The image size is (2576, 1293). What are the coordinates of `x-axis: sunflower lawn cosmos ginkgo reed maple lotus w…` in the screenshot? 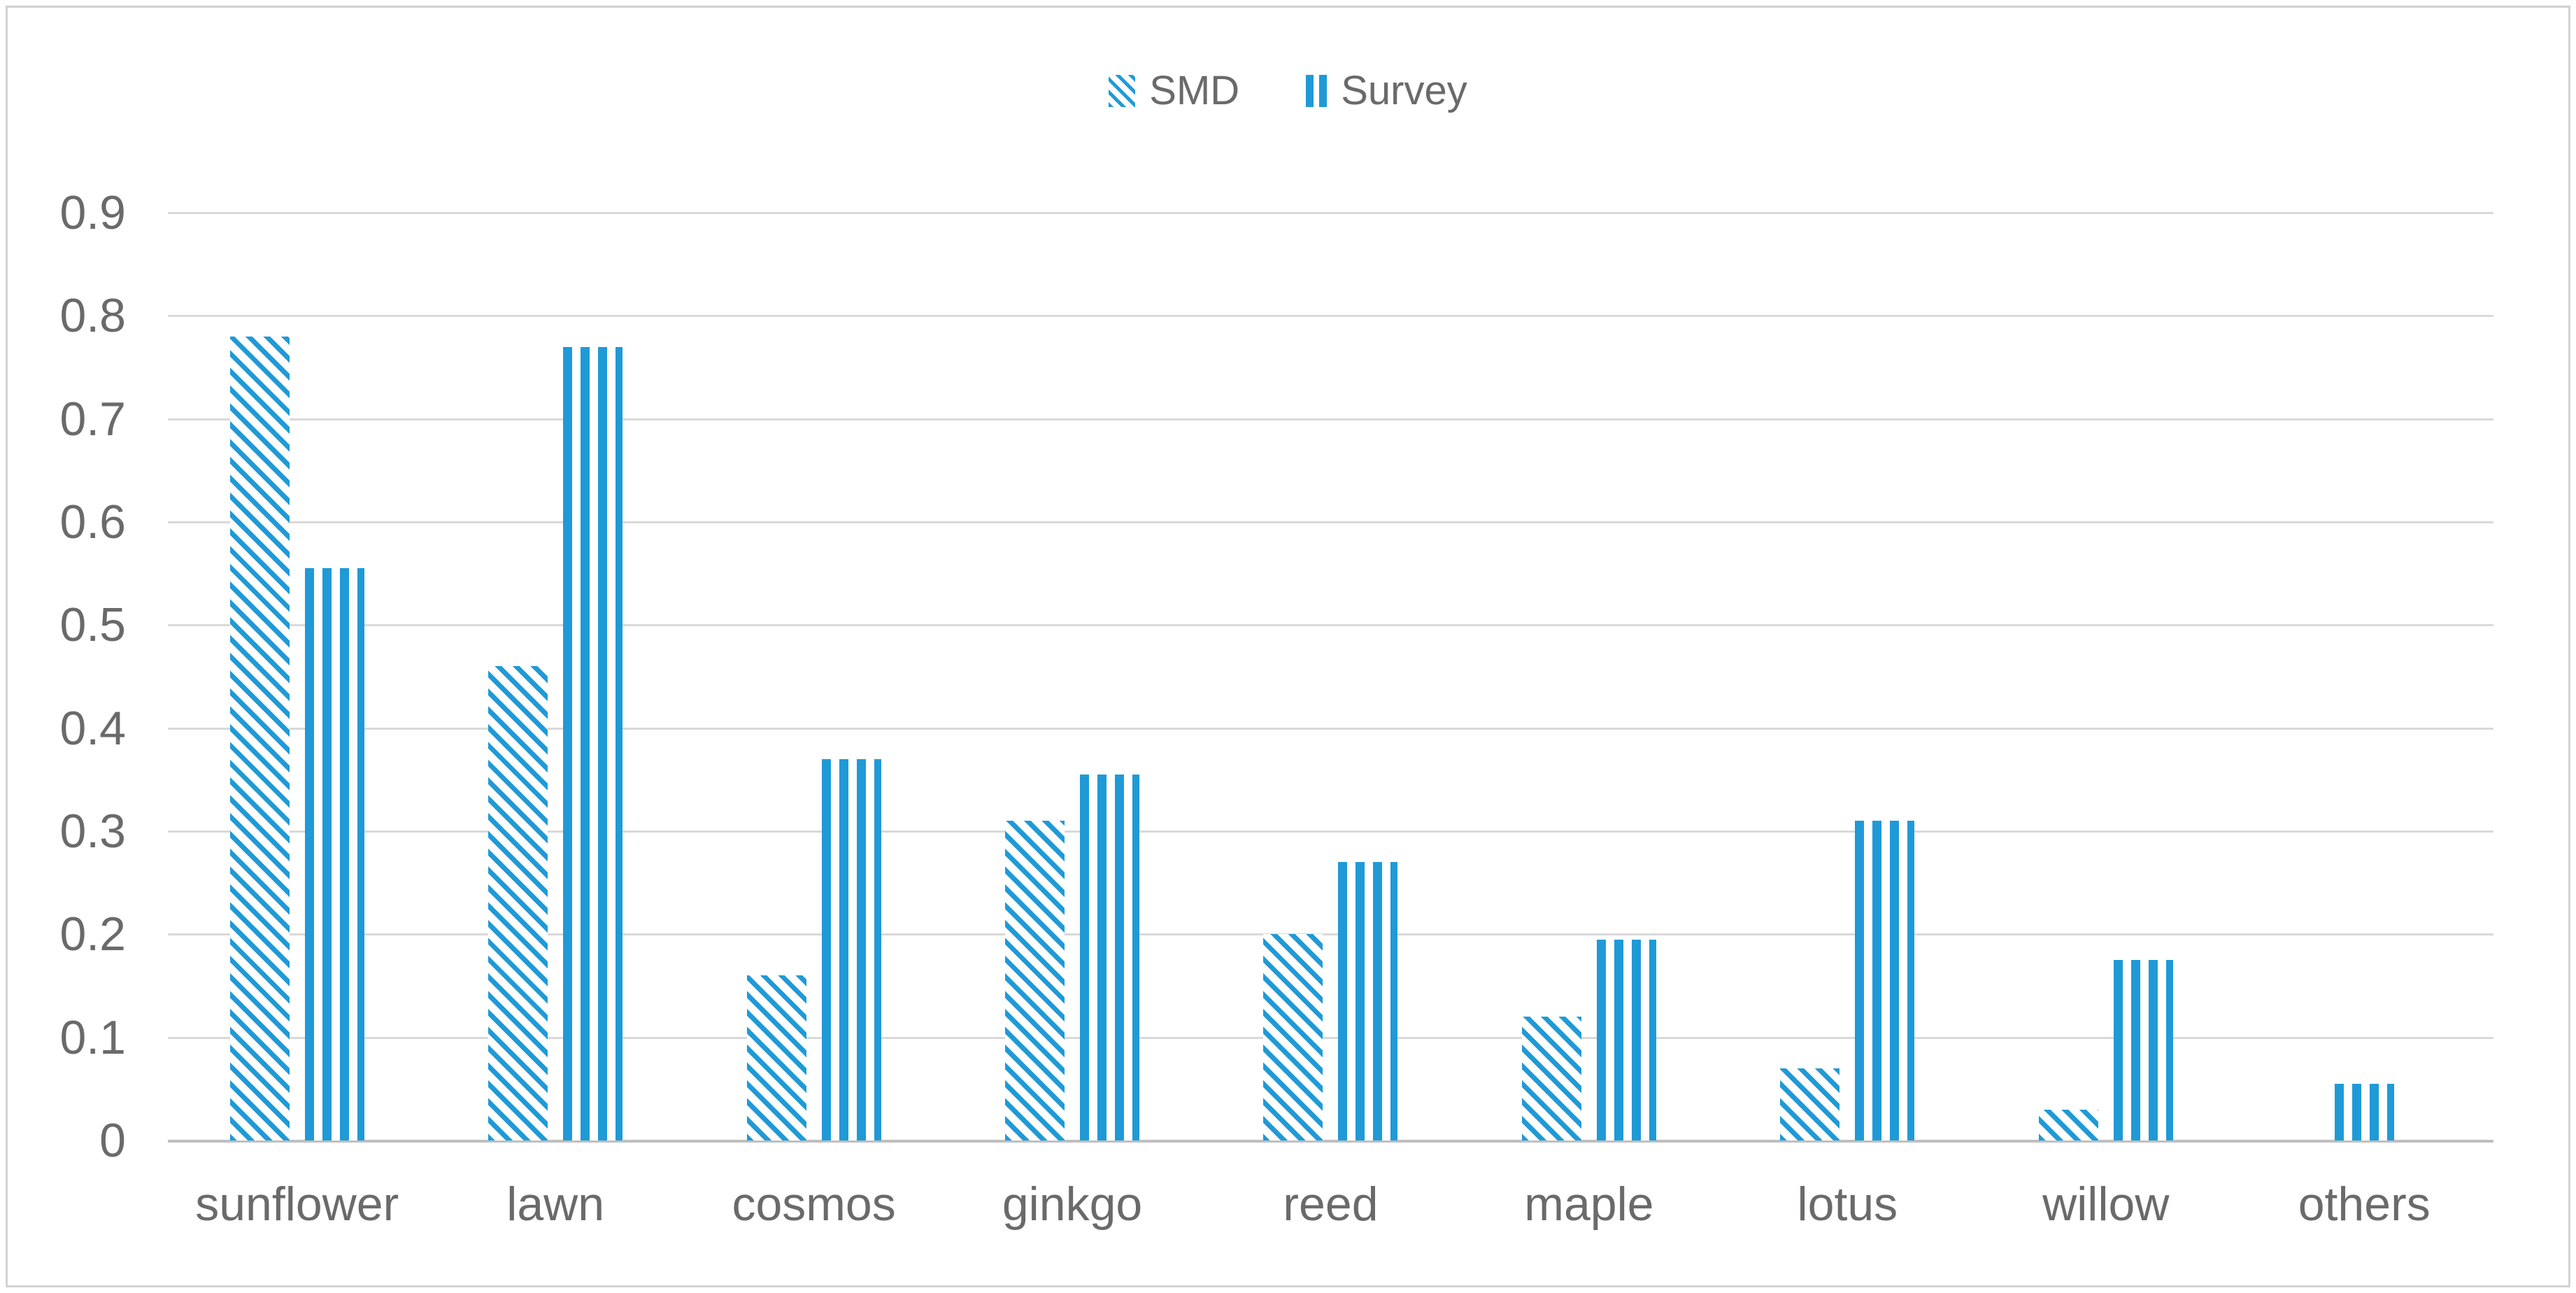 It's located at (1330, 1204).